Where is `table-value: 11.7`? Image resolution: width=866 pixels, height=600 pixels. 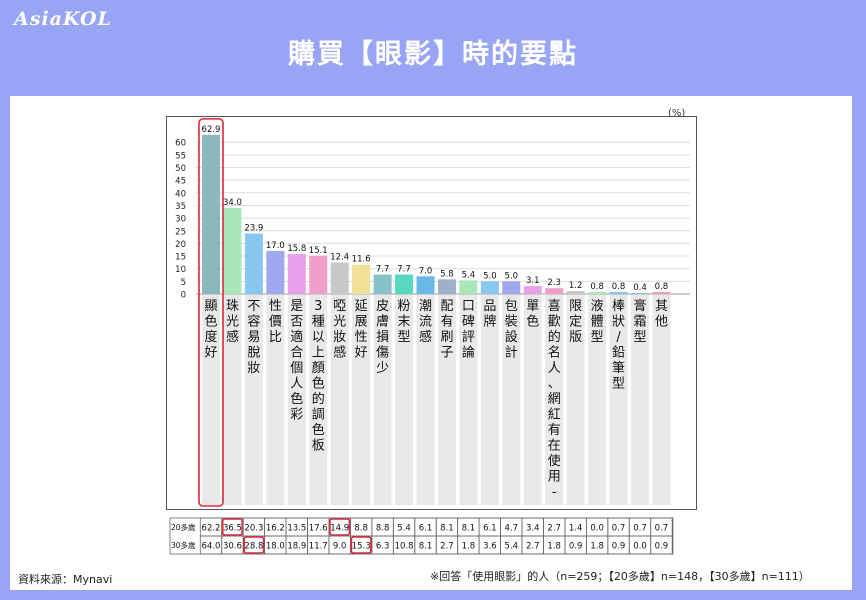 table-value: 11.7 is located at coordinates (318, 547).